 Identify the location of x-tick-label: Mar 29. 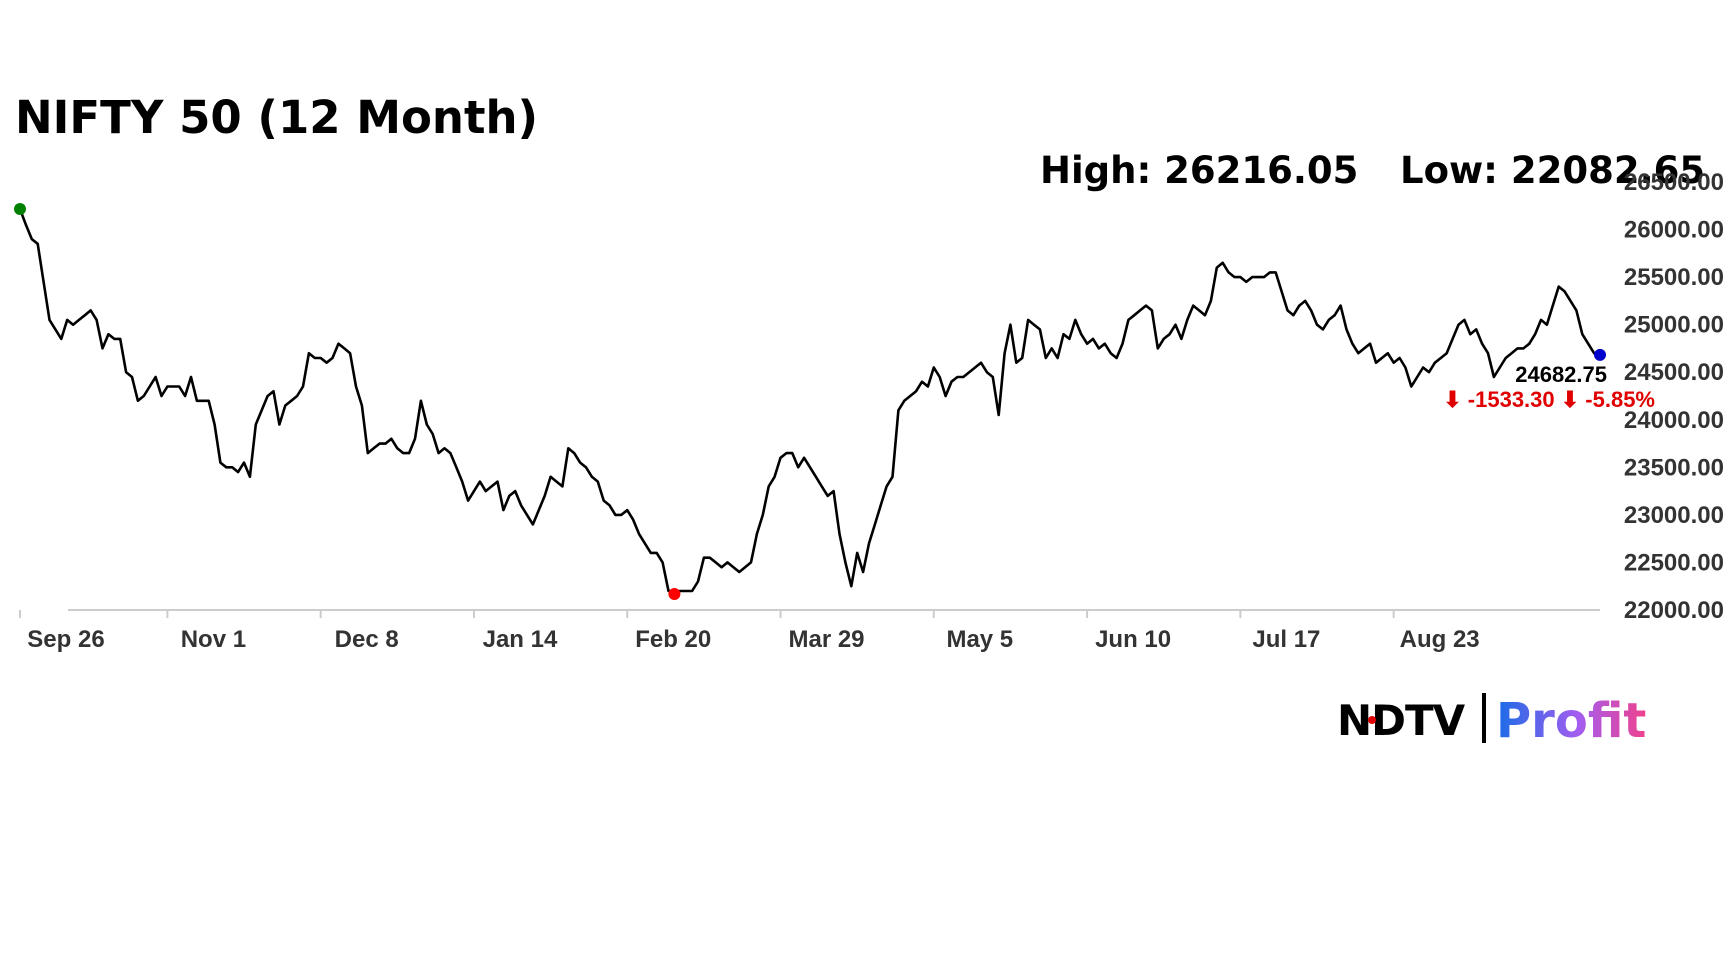
(826, 639).